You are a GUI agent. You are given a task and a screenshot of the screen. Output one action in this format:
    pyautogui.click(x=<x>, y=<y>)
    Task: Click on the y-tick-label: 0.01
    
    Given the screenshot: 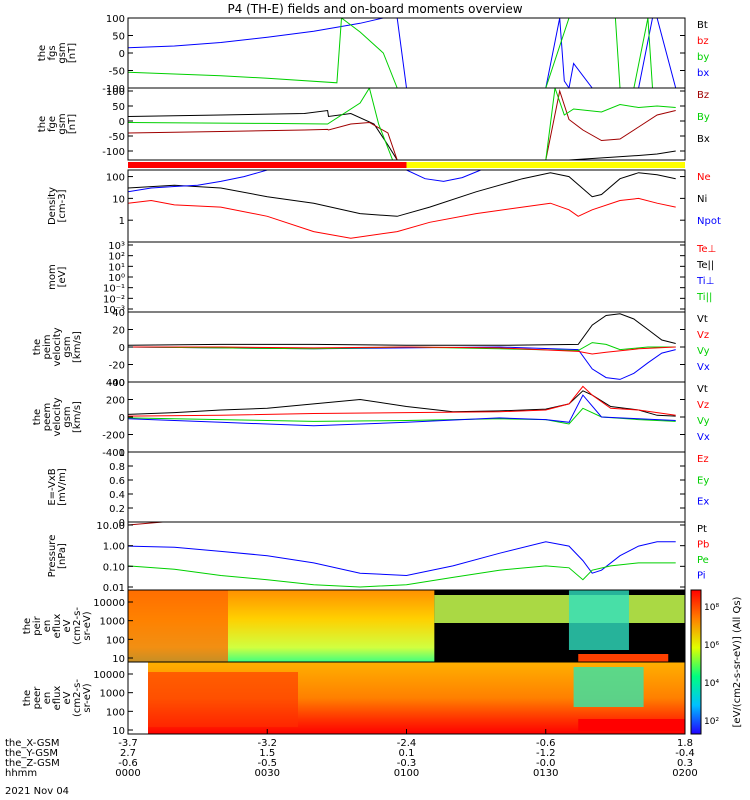 What is the action you would take?
    pyautogui.click(x=114, y=588)
    